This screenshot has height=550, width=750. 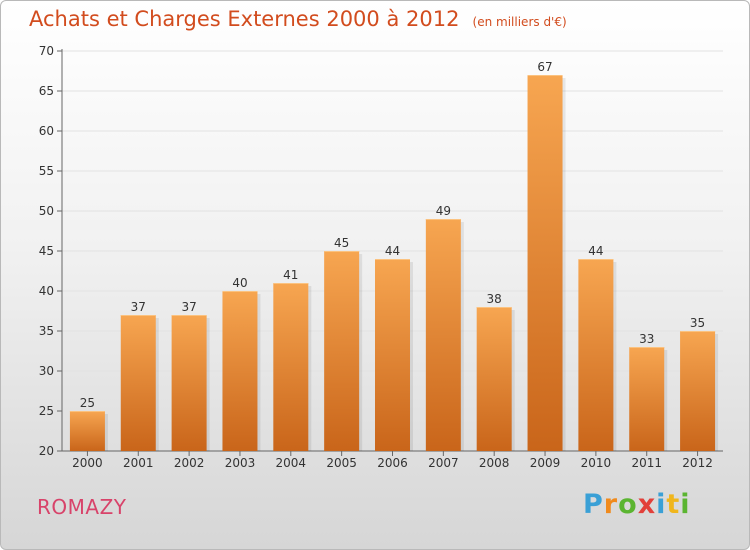 What do you see at coordinates (392, 463) in the screenshot?
I see `x-tick-label: 2006` at bounding box center [392, 463].